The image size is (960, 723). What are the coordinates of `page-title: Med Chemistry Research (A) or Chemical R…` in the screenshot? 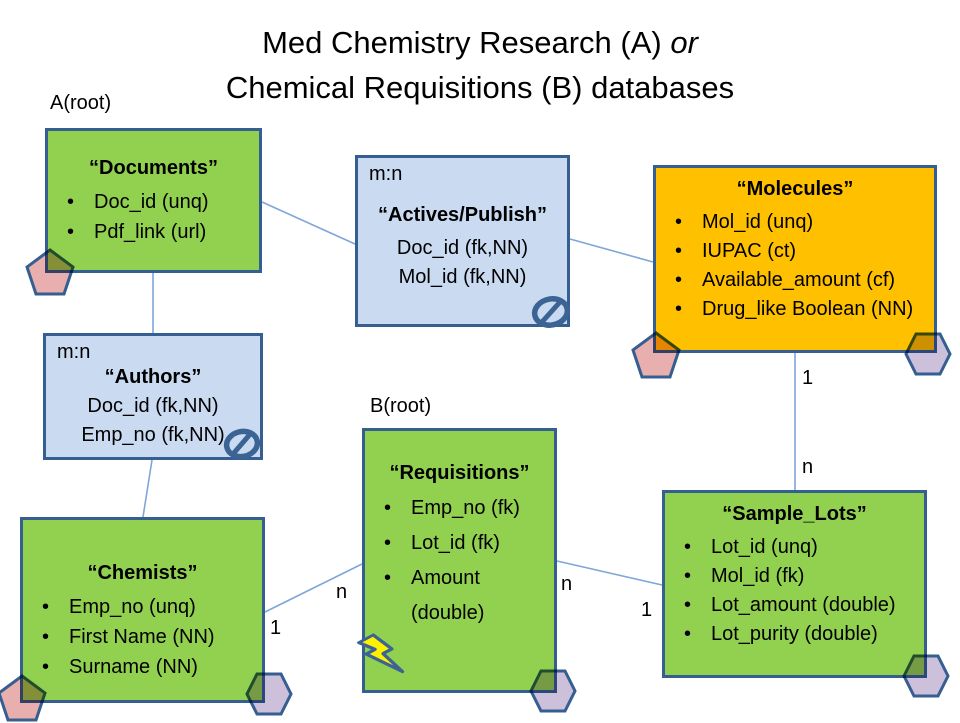 It's located at (480, 65).